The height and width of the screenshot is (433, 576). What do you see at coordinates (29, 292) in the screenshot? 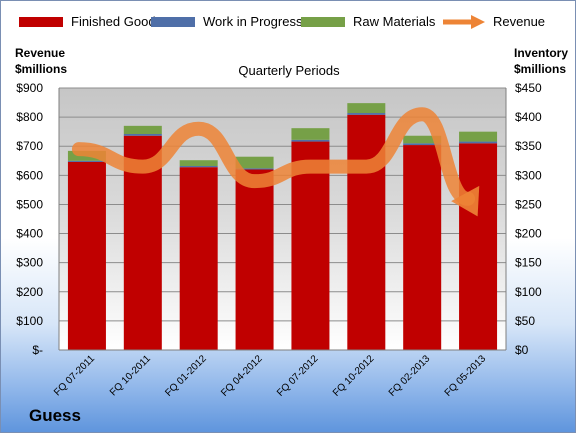
I see `left-tick-label: $200` at bounding box center [29, 292].